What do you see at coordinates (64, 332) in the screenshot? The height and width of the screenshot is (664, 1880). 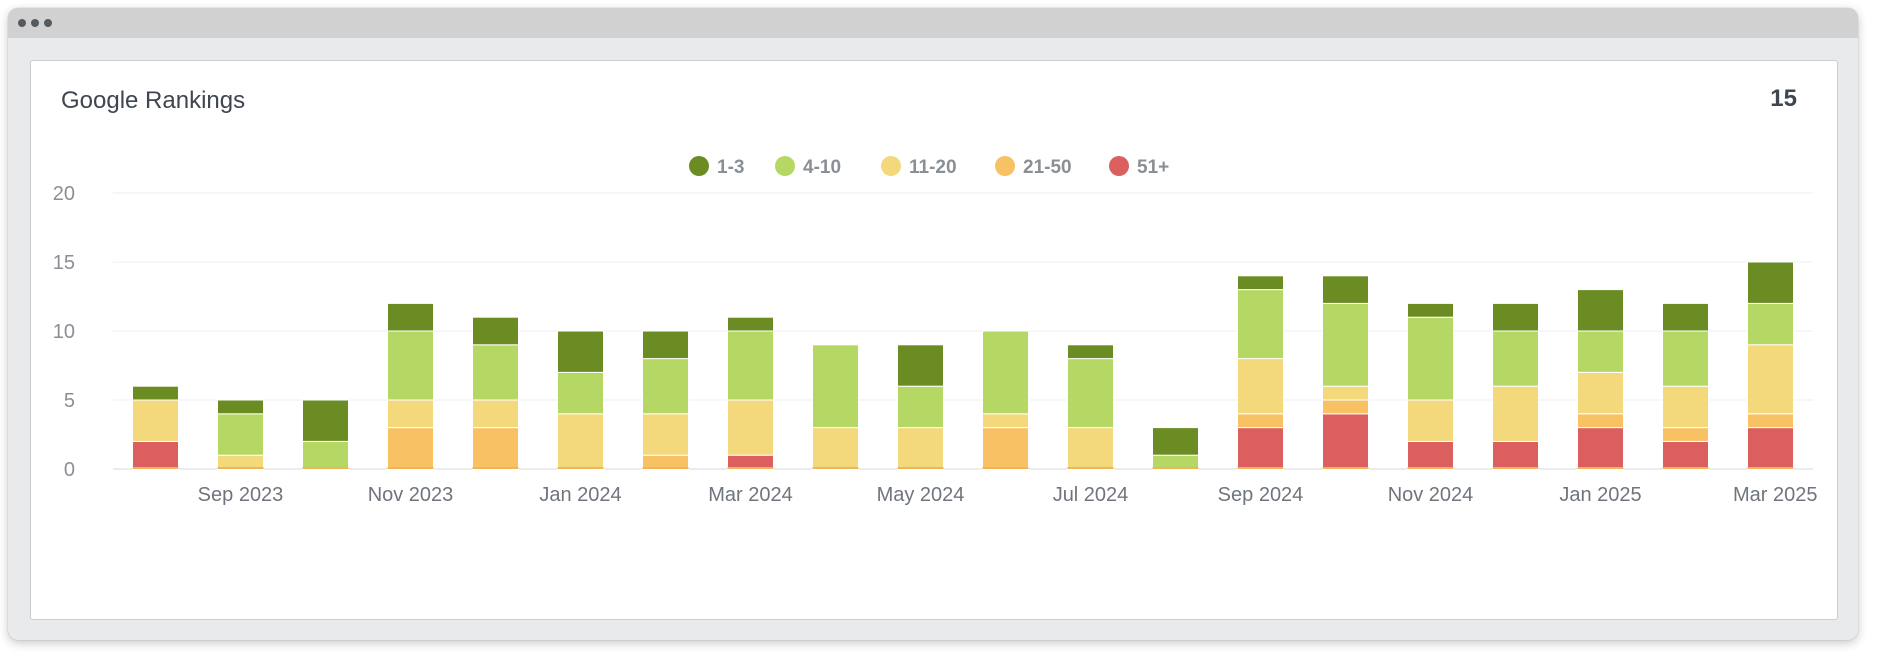 I see `y-tick-label: 10` at bounding box center [64, 332].